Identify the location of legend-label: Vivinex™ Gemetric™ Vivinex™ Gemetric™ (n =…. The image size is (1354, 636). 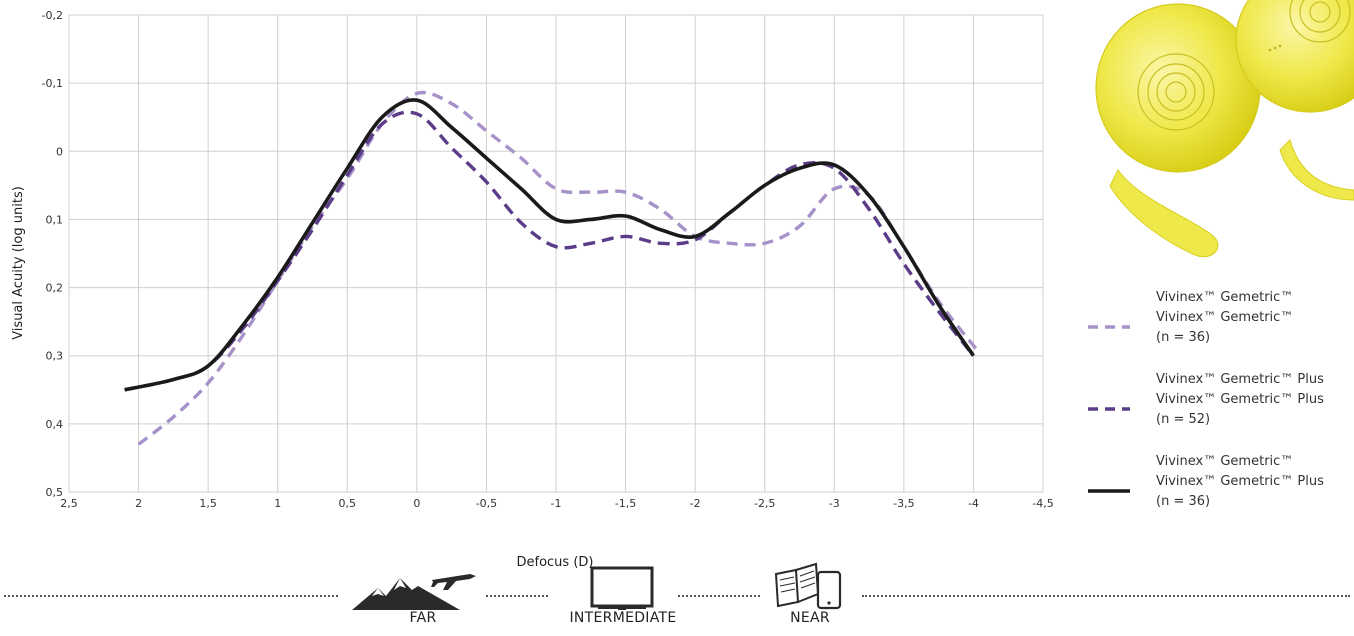
(1224, 318).